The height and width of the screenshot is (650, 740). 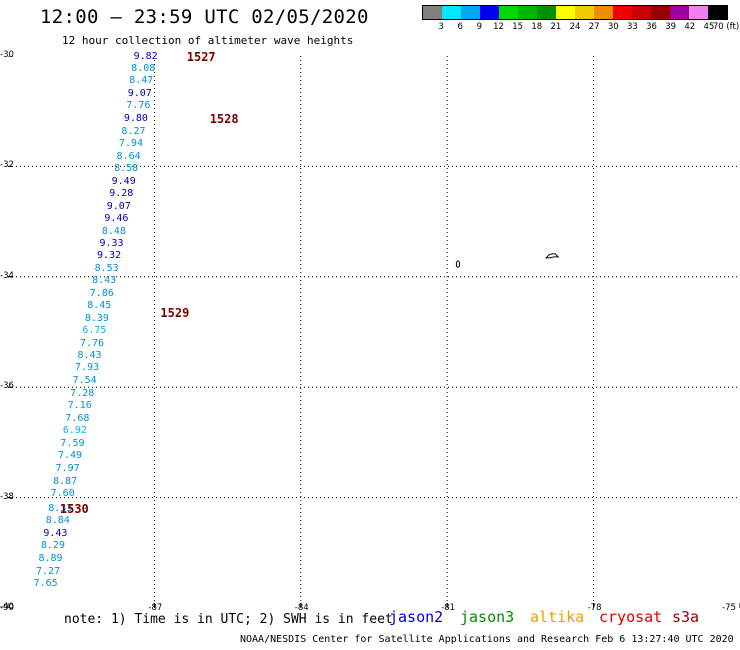 I want to click on legend-label: 33, so click(x=632, y=27).